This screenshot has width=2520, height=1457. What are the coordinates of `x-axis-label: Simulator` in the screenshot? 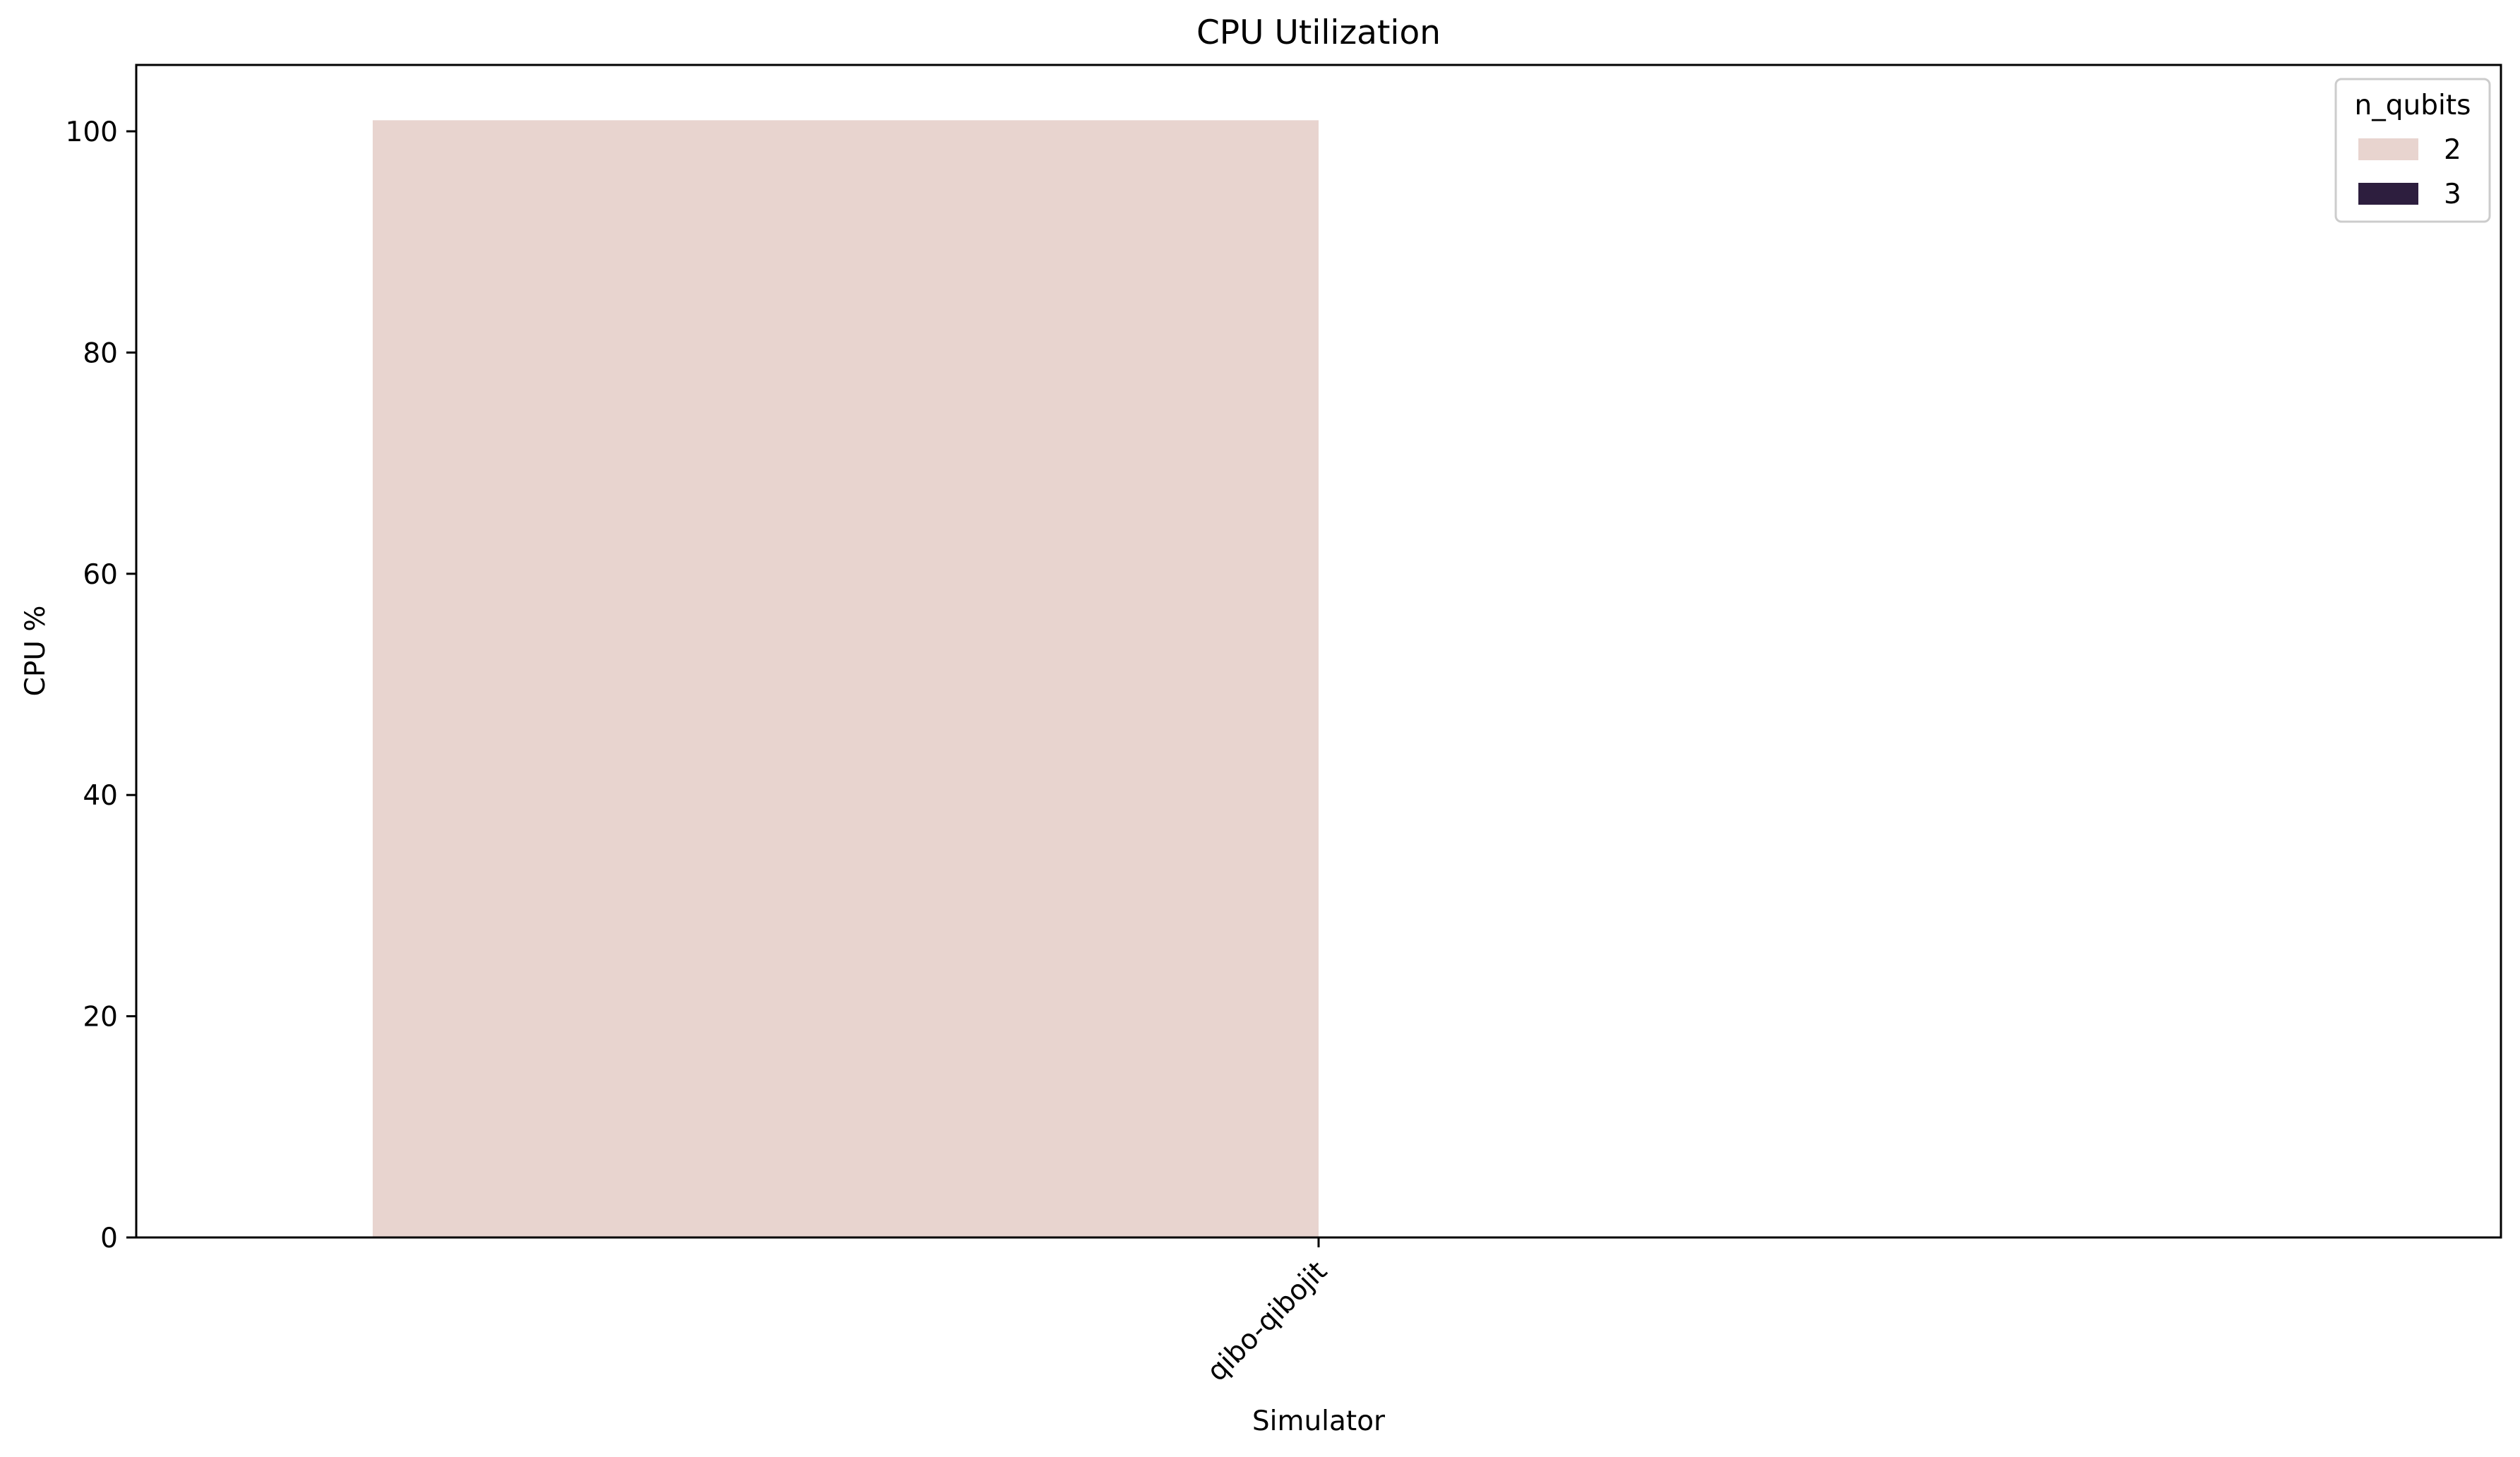 It's located at (1319, 1421).